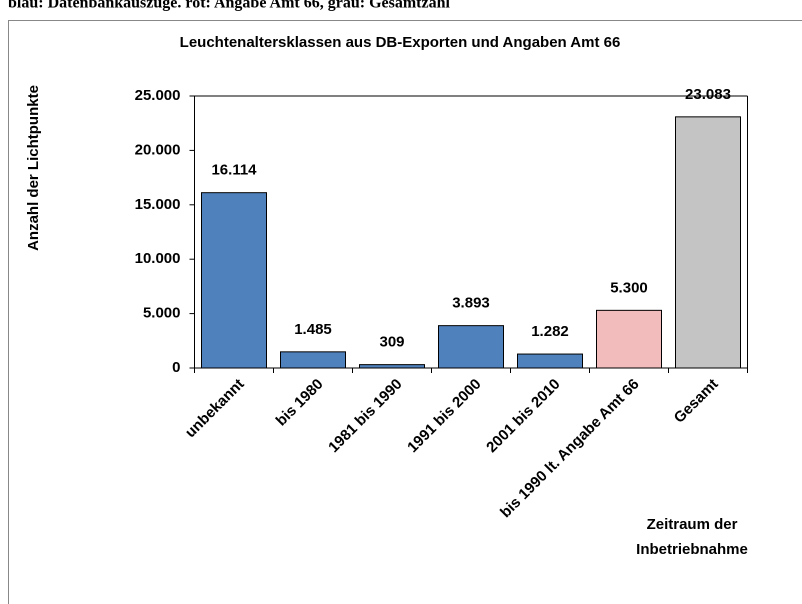 The width and height of the screenshot is (802, 604). What do you see at coordinates (158, 204) in the screenshot?
I see `y-tick-label: 15.000` at bounding box center [158, 204].